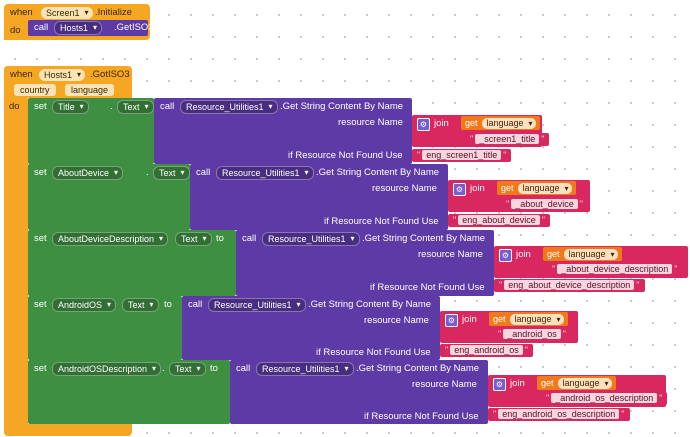 The width and height of the screenshot is (690, 437). I want to click on suffix-string-android-os: " _android_os ", so click(532, 334).